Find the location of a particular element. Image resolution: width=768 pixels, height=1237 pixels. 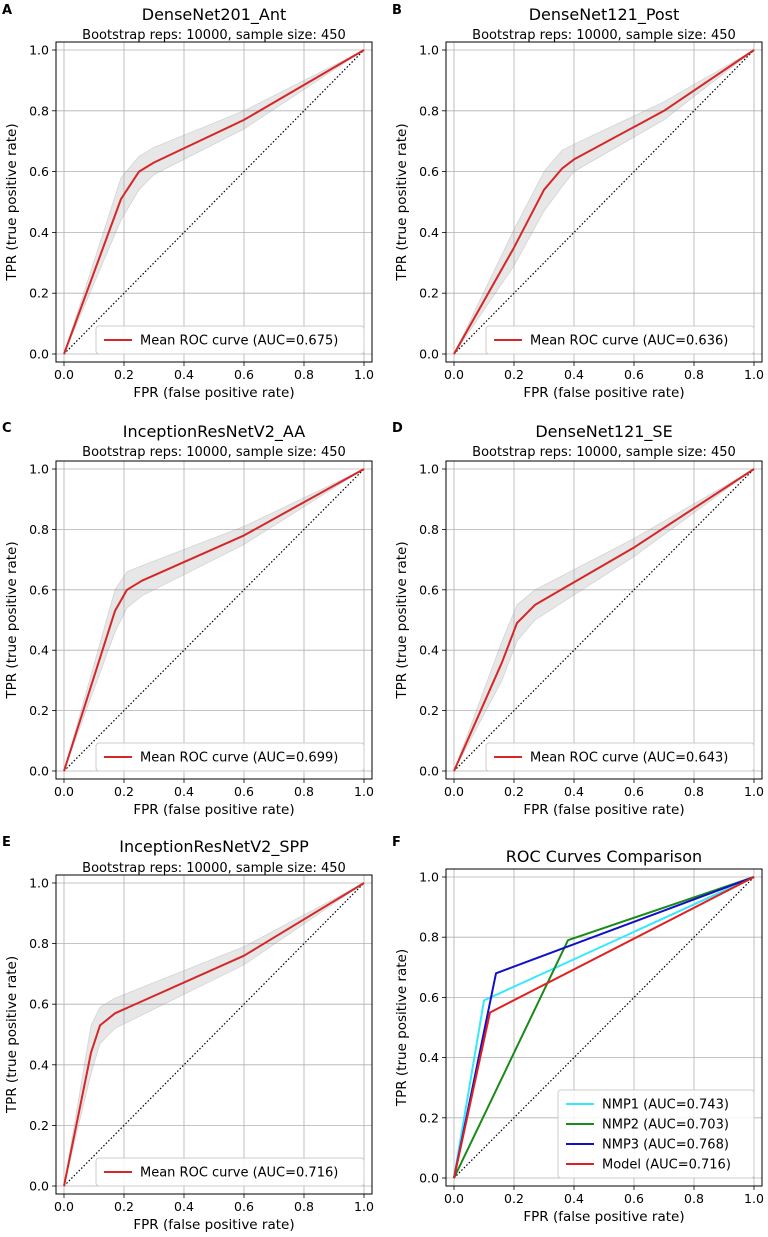

chart-title: ROC Curves Comparison is located at coordinates (604, 856).